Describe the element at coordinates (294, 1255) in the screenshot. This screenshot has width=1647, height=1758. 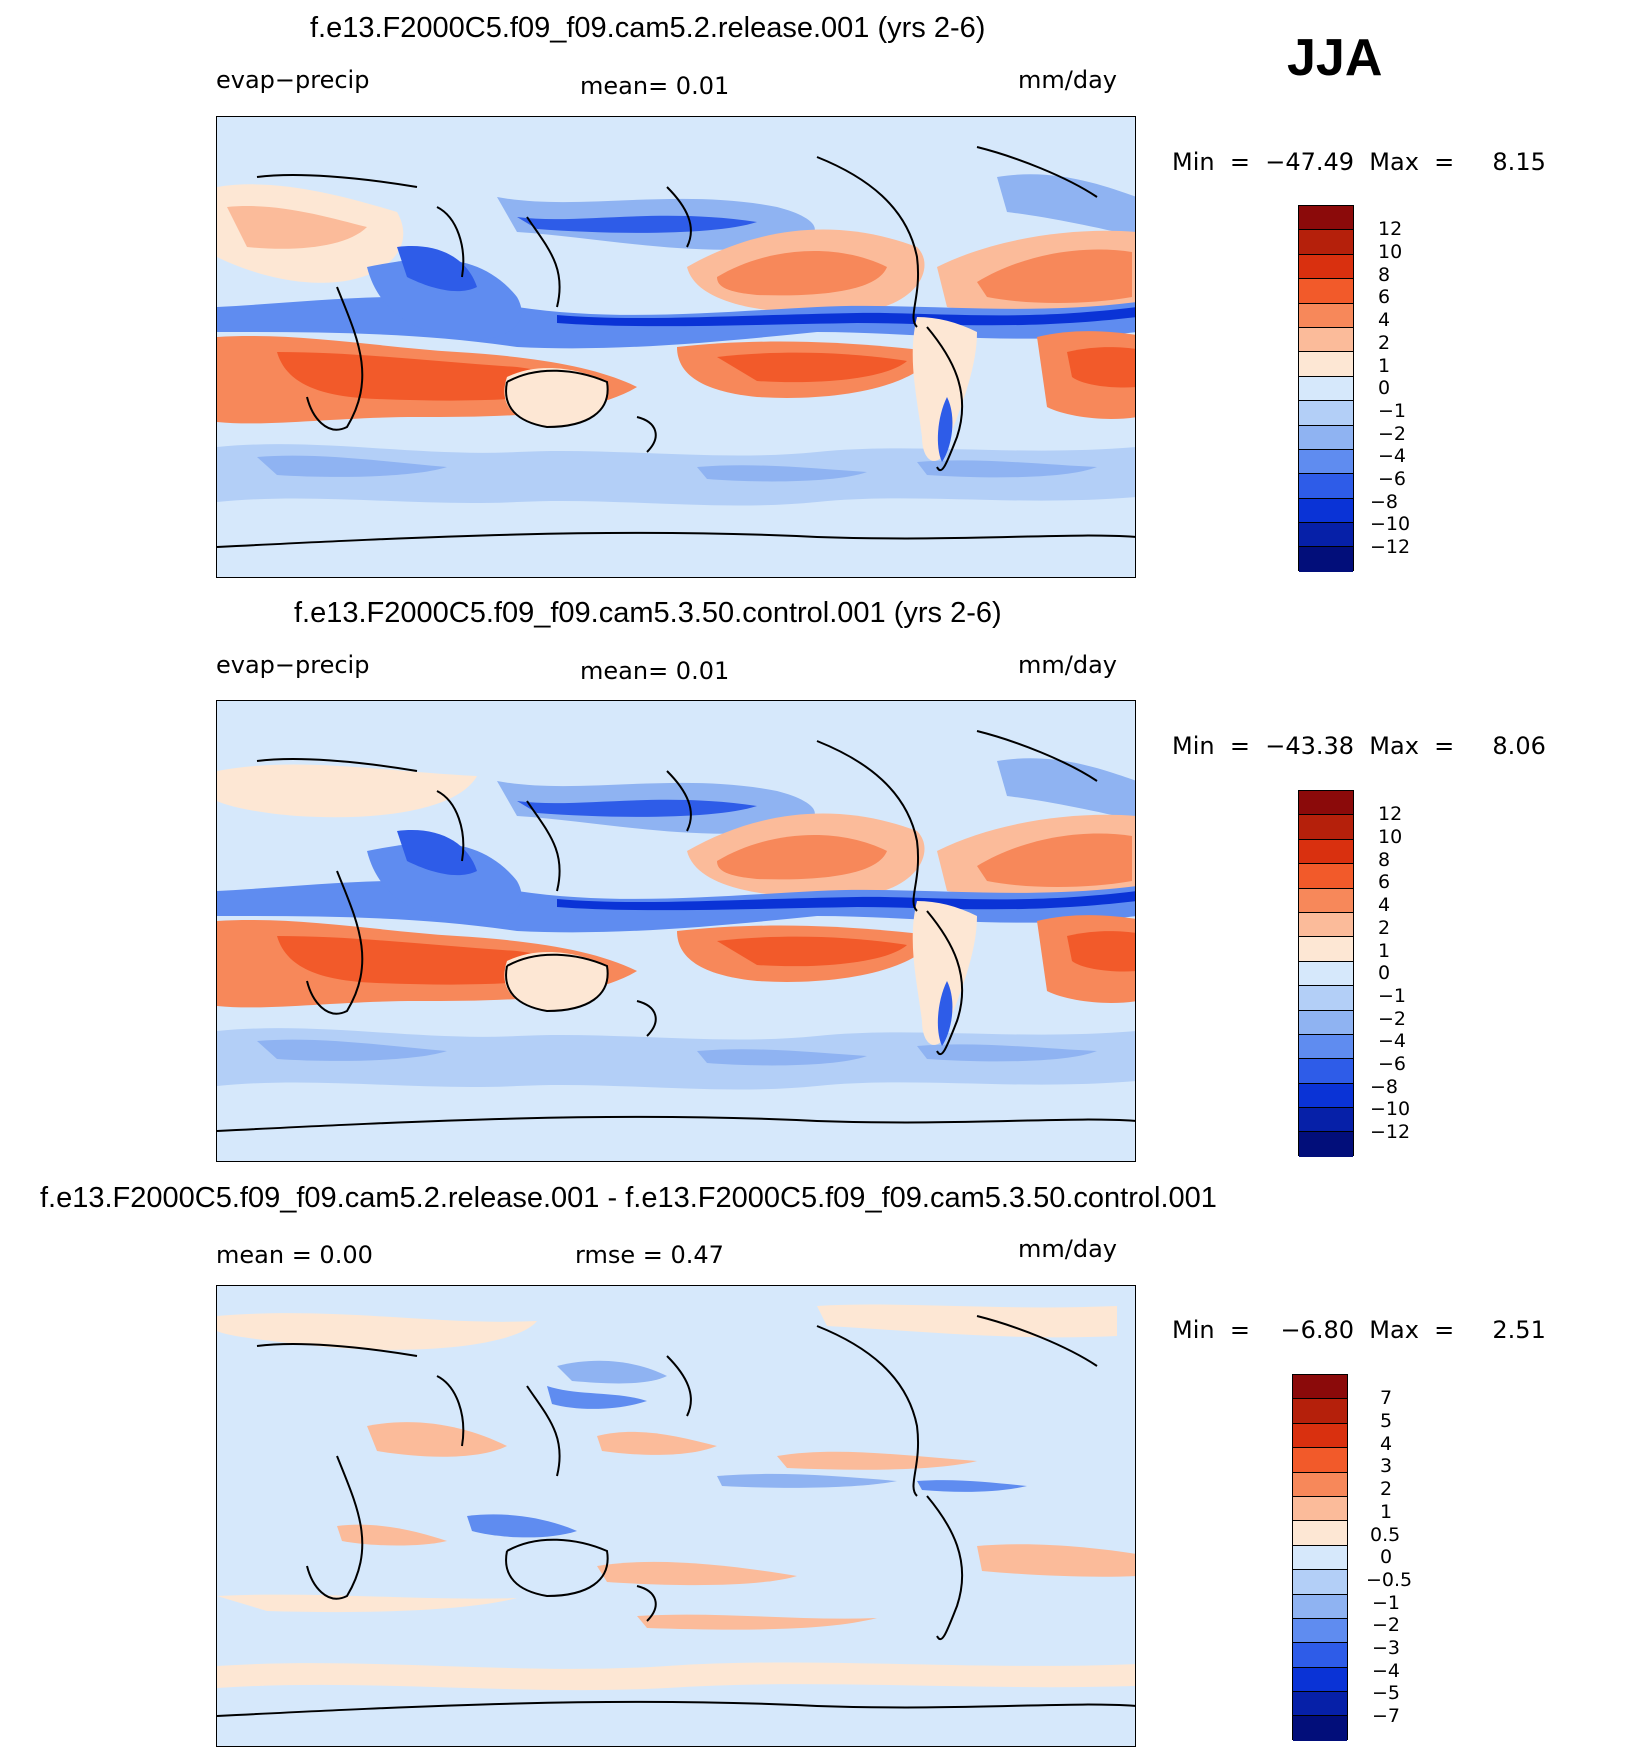
I see `panel3-mean-label: mean = 0.00` at that location.